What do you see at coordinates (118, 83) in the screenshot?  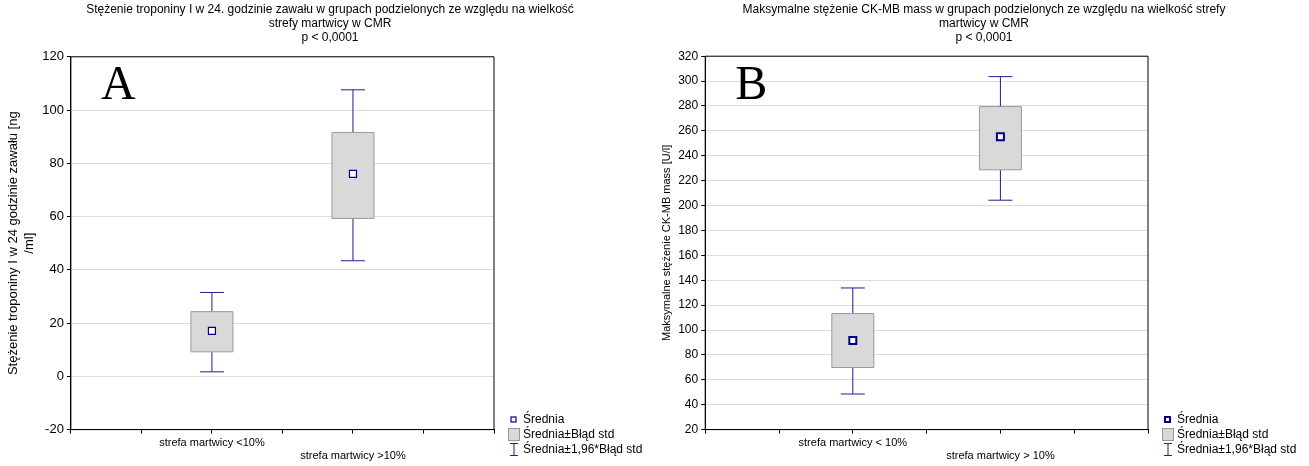 I see `annotation: A` at bounding box center [118, 83].